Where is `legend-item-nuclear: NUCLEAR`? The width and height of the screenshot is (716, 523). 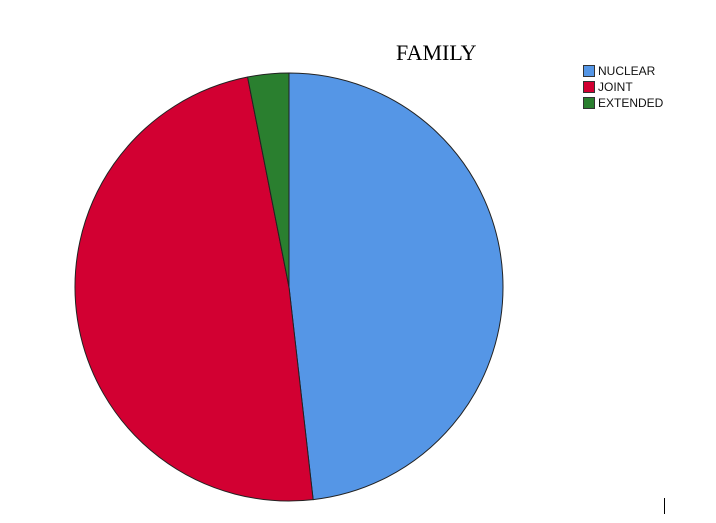
legend-item-nuclear: NUCLEAR is located at coordinates (623, 71).